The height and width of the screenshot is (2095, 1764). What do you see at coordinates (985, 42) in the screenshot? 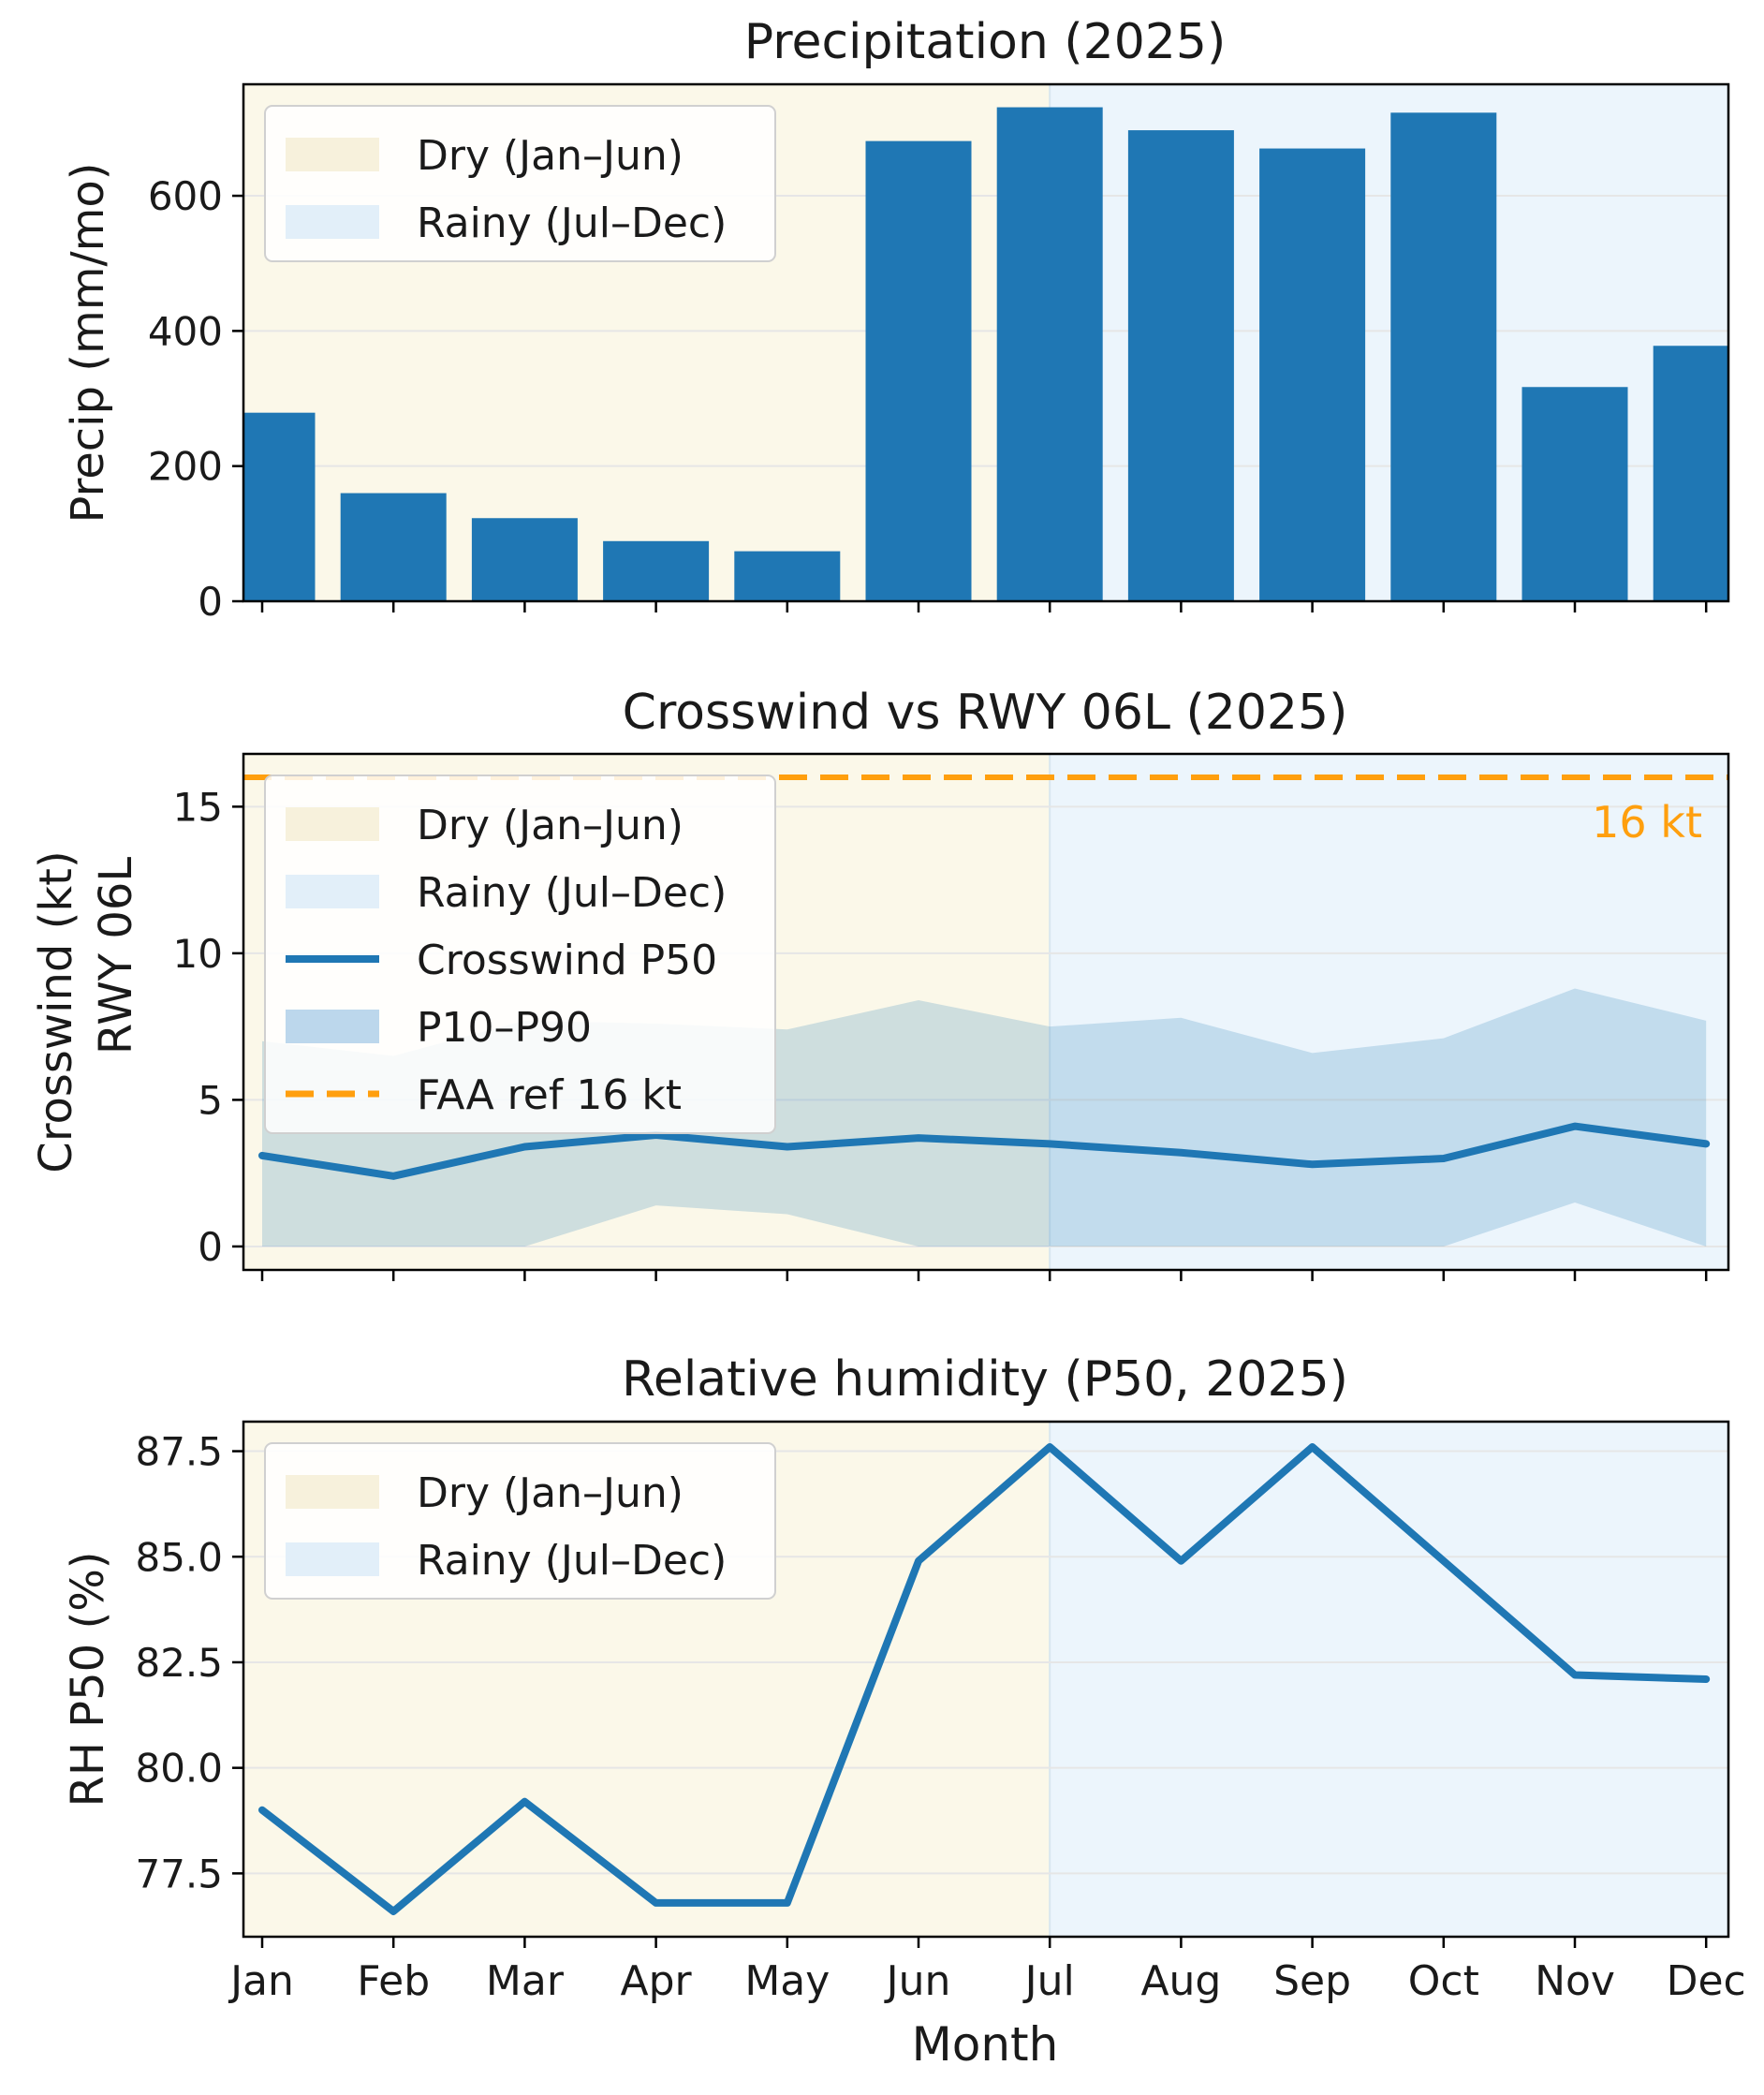
I see `chart-title: Precipitation (2025)` at bounding box center [985, 42].